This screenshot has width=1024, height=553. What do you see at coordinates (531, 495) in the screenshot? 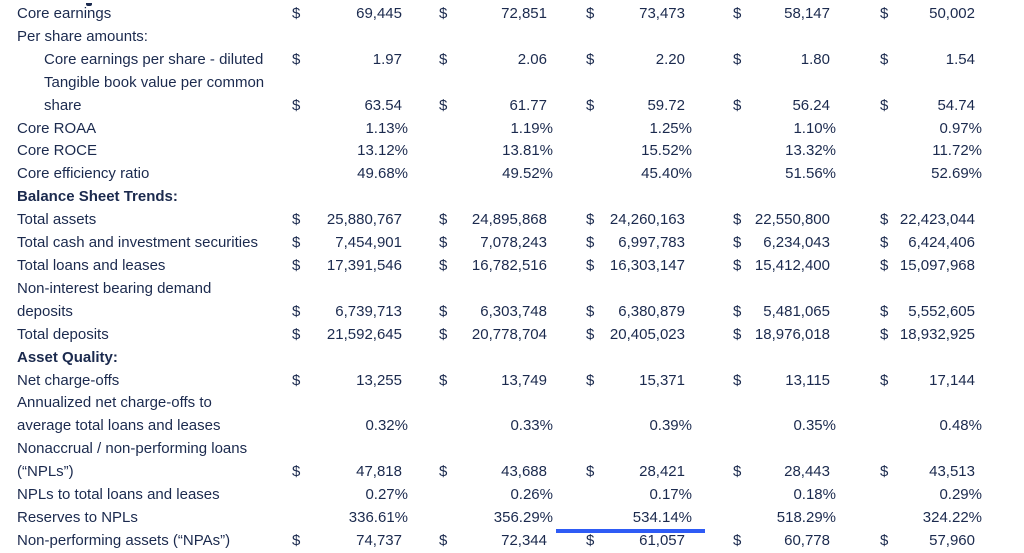
I see `percent-value: 0.26%` at bounding box center [531, 495].